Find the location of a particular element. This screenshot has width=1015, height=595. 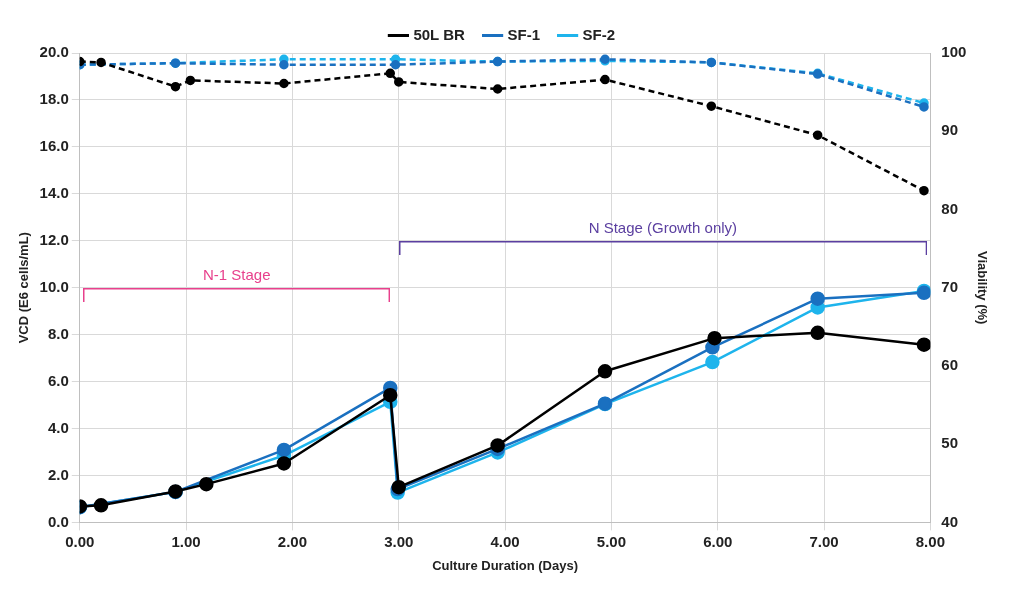

x-tick-label: 3.00 is located at coordinates (399, 541).